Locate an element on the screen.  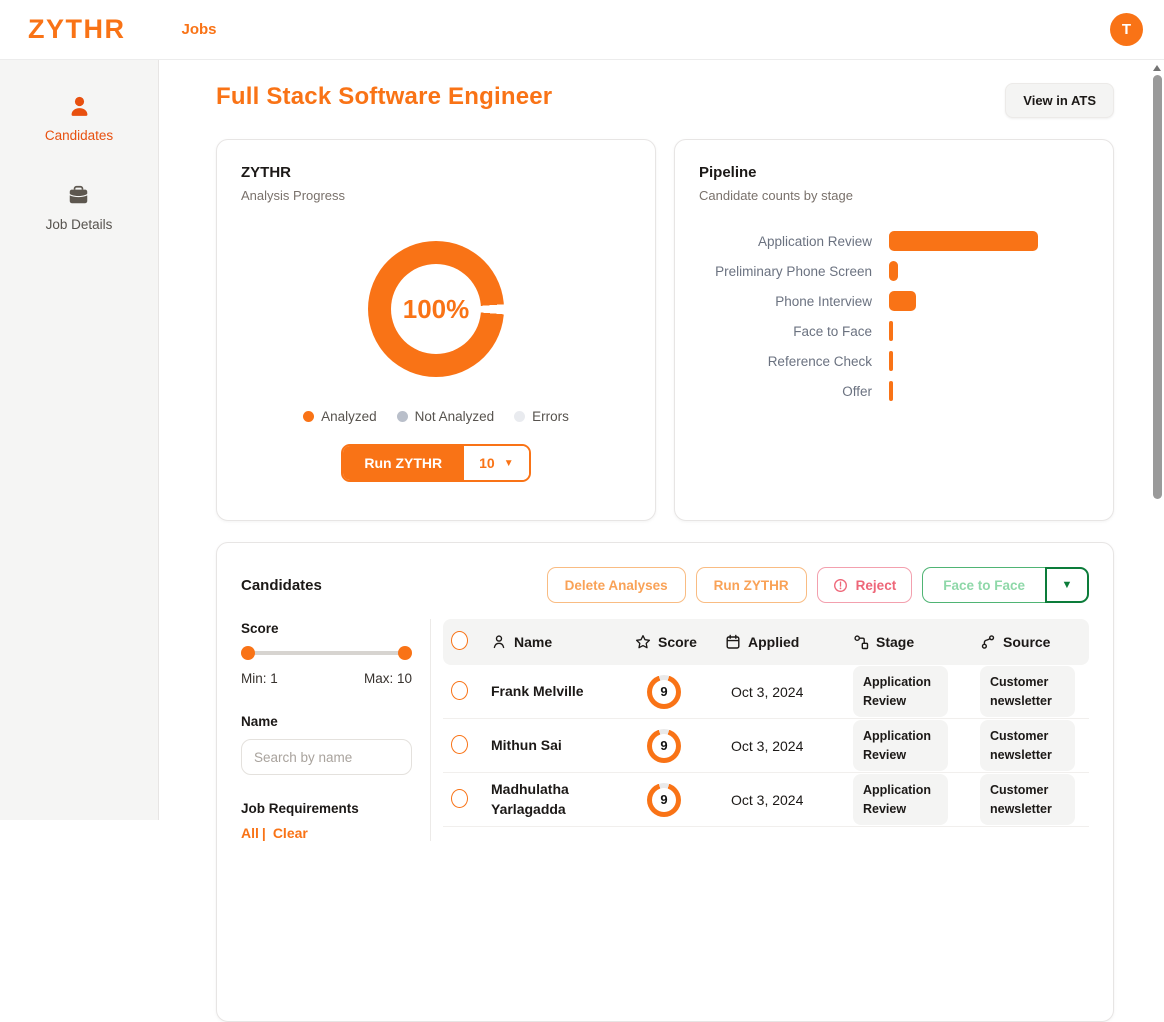
column-label: Score is located at coordinates (677, 642).